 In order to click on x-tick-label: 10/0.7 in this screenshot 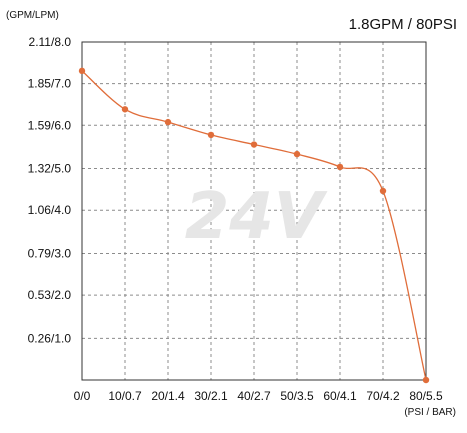, I will do `click(125, 396)`.